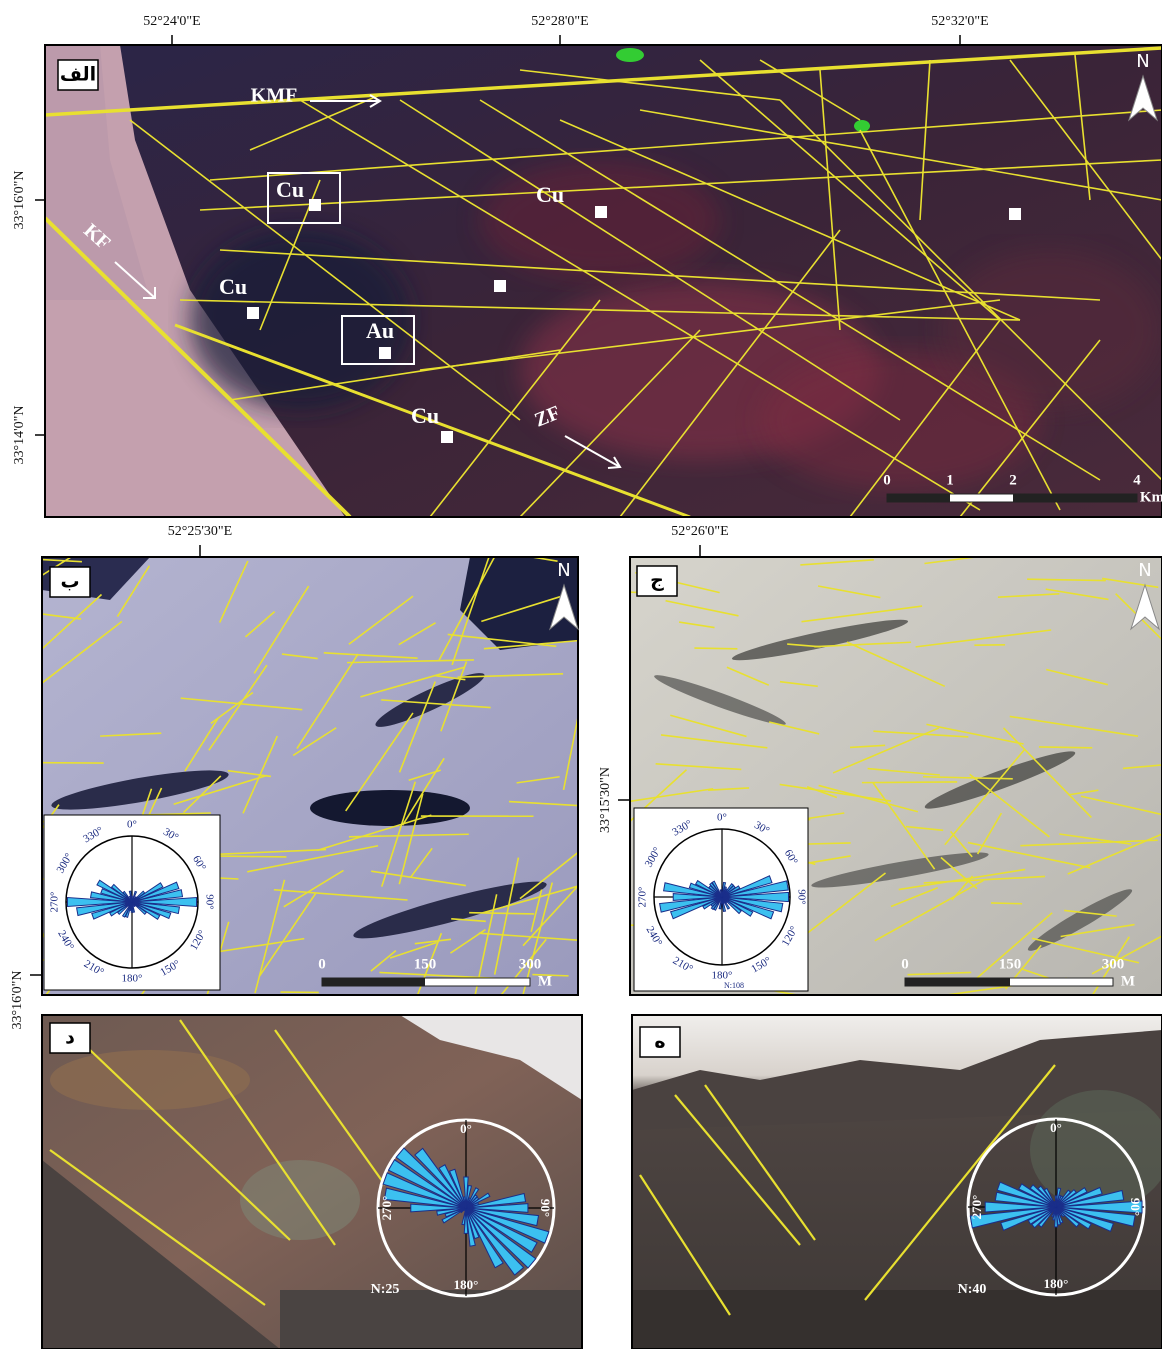 The image size is (1162, 1349). Describe the element at coordinates (895, 776) in the screenshot. I see `panel-c-frame` at that location.